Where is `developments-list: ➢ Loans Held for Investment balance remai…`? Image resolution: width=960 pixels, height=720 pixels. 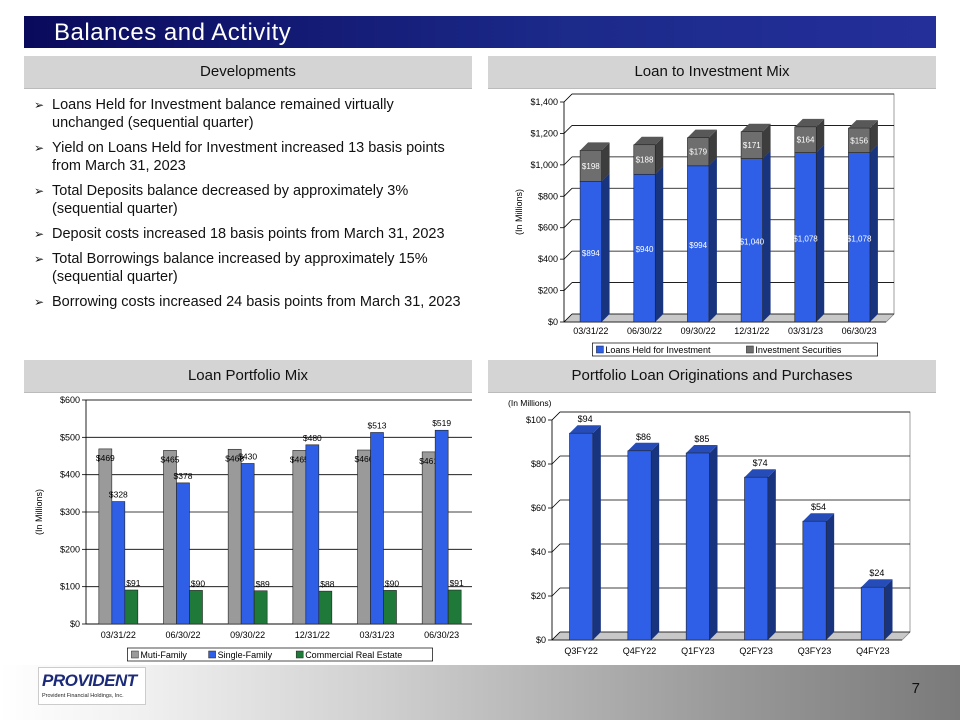
developments-list: ➢ Loans Held for Investment balance remai… is located at coordinates (249, 207).